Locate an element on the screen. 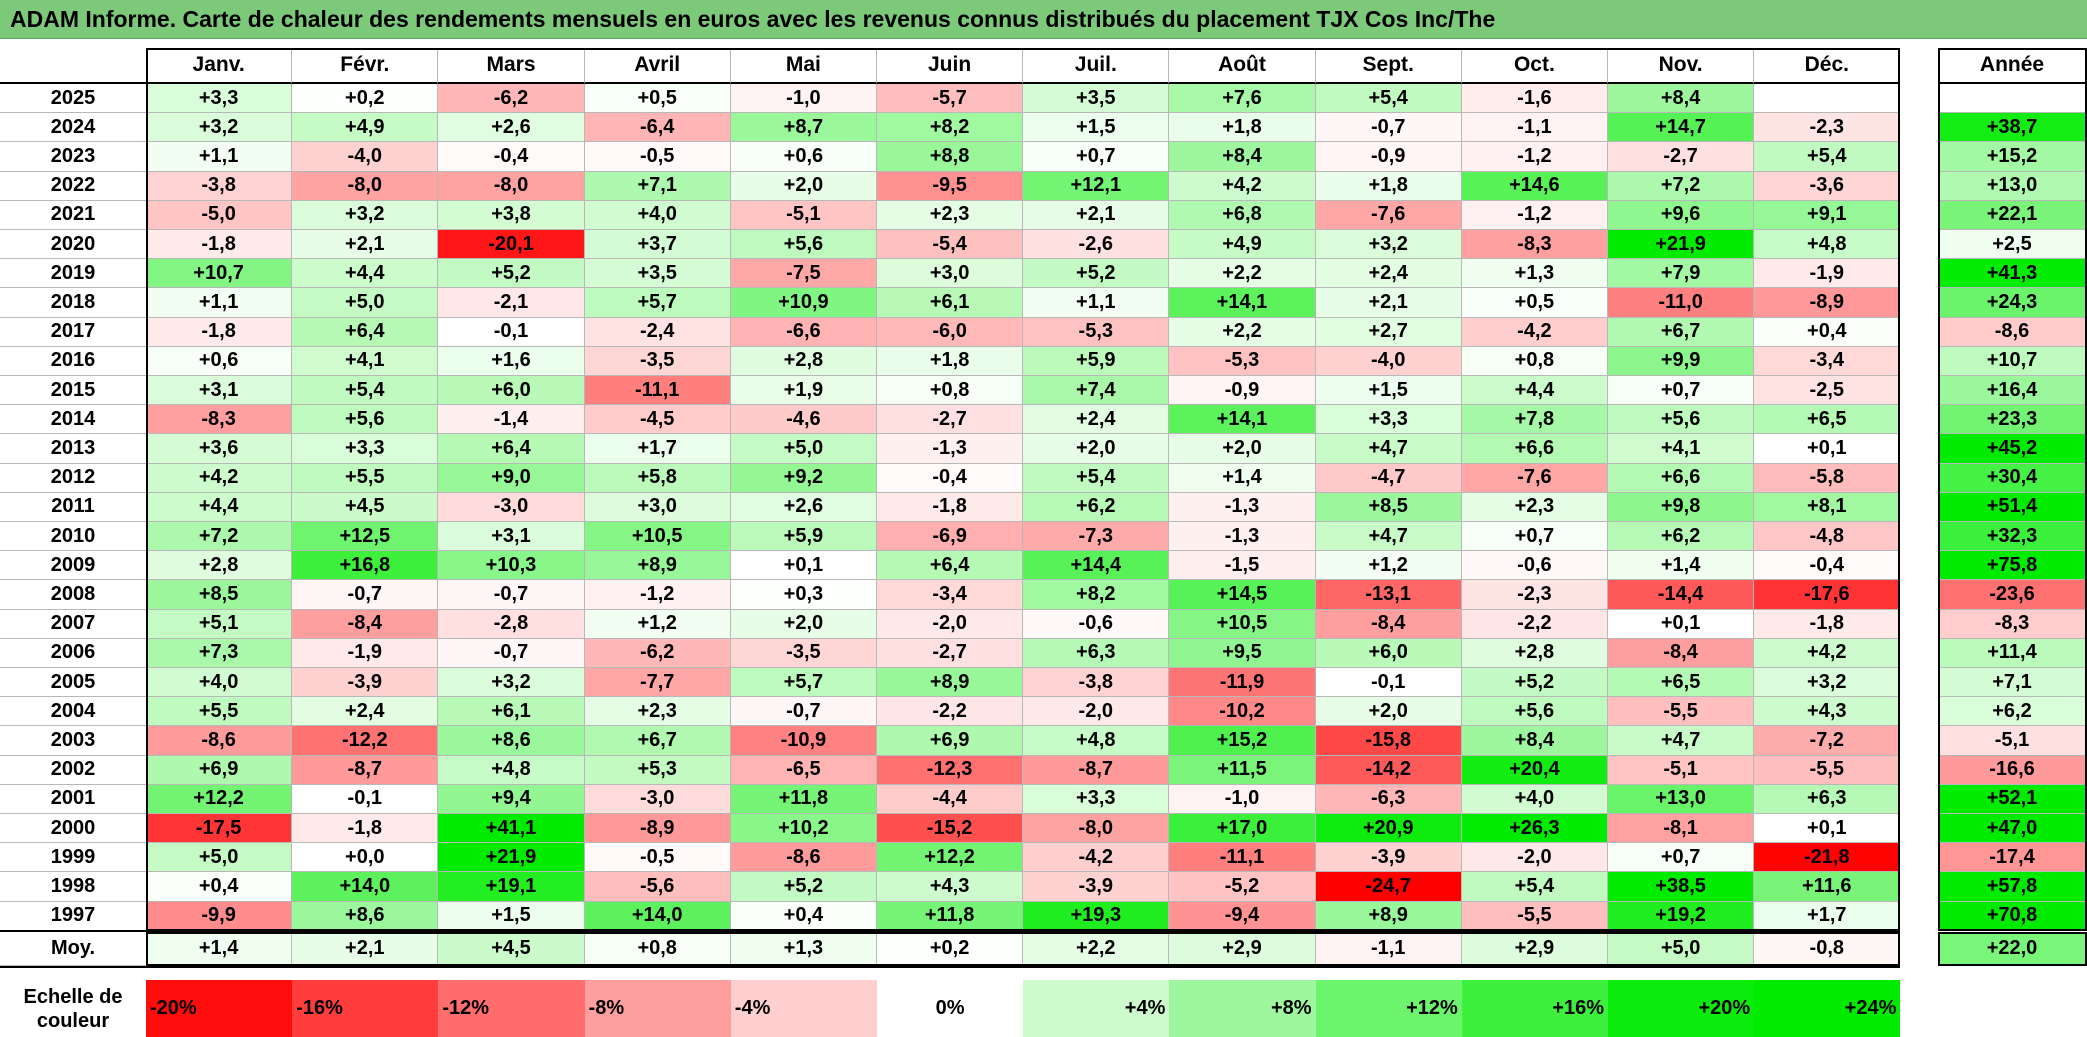 The image size is (2087, 1037). heatmap-cell: -15,8 is located at coordinates (1388, 741).